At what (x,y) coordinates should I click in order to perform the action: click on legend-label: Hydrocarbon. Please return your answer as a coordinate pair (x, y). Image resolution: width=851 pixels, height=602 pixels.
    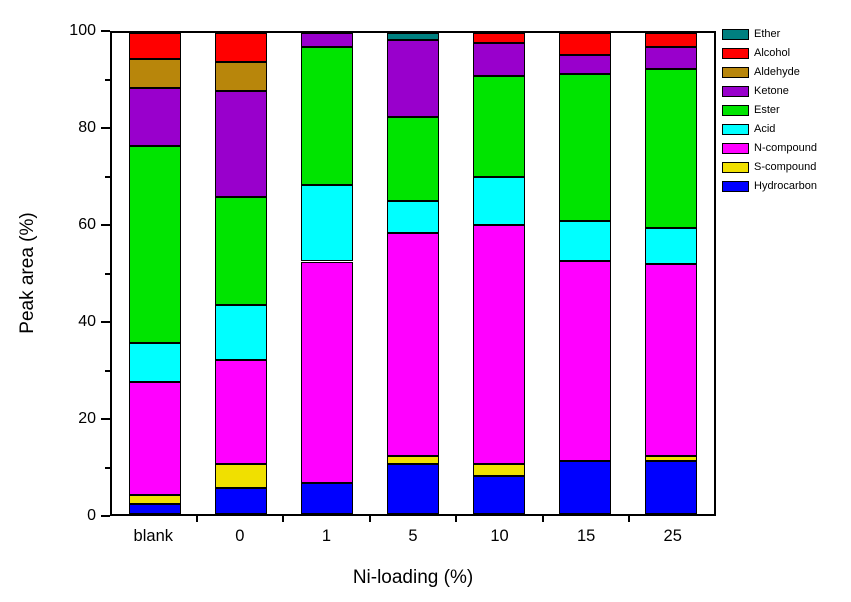
    Looking at the image, I should click on (785, 186).